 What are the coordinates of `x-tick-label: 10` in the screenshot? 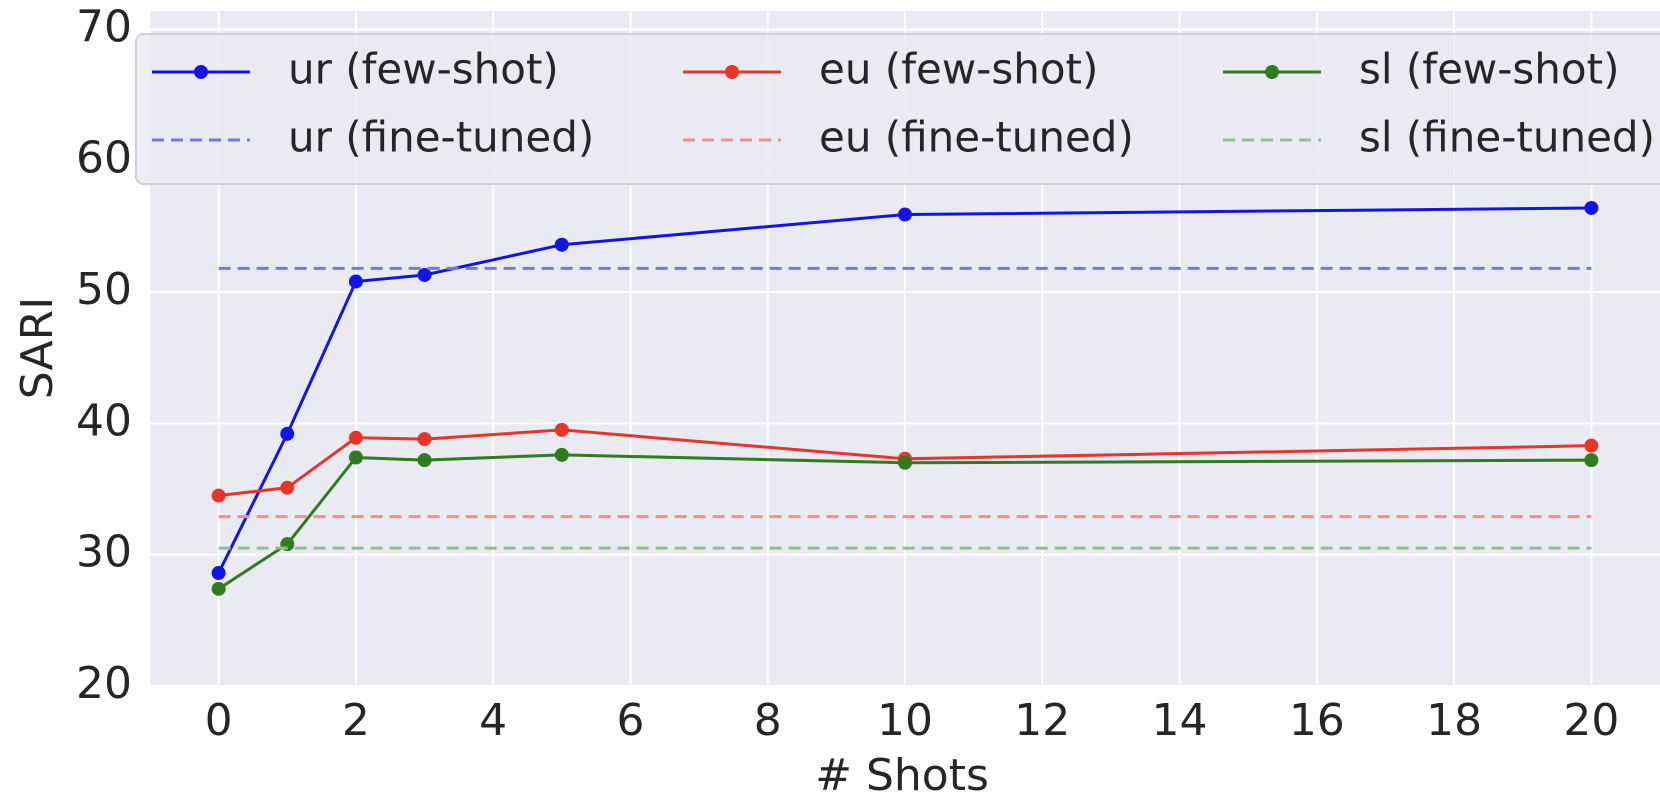 It's located at (905, 720).